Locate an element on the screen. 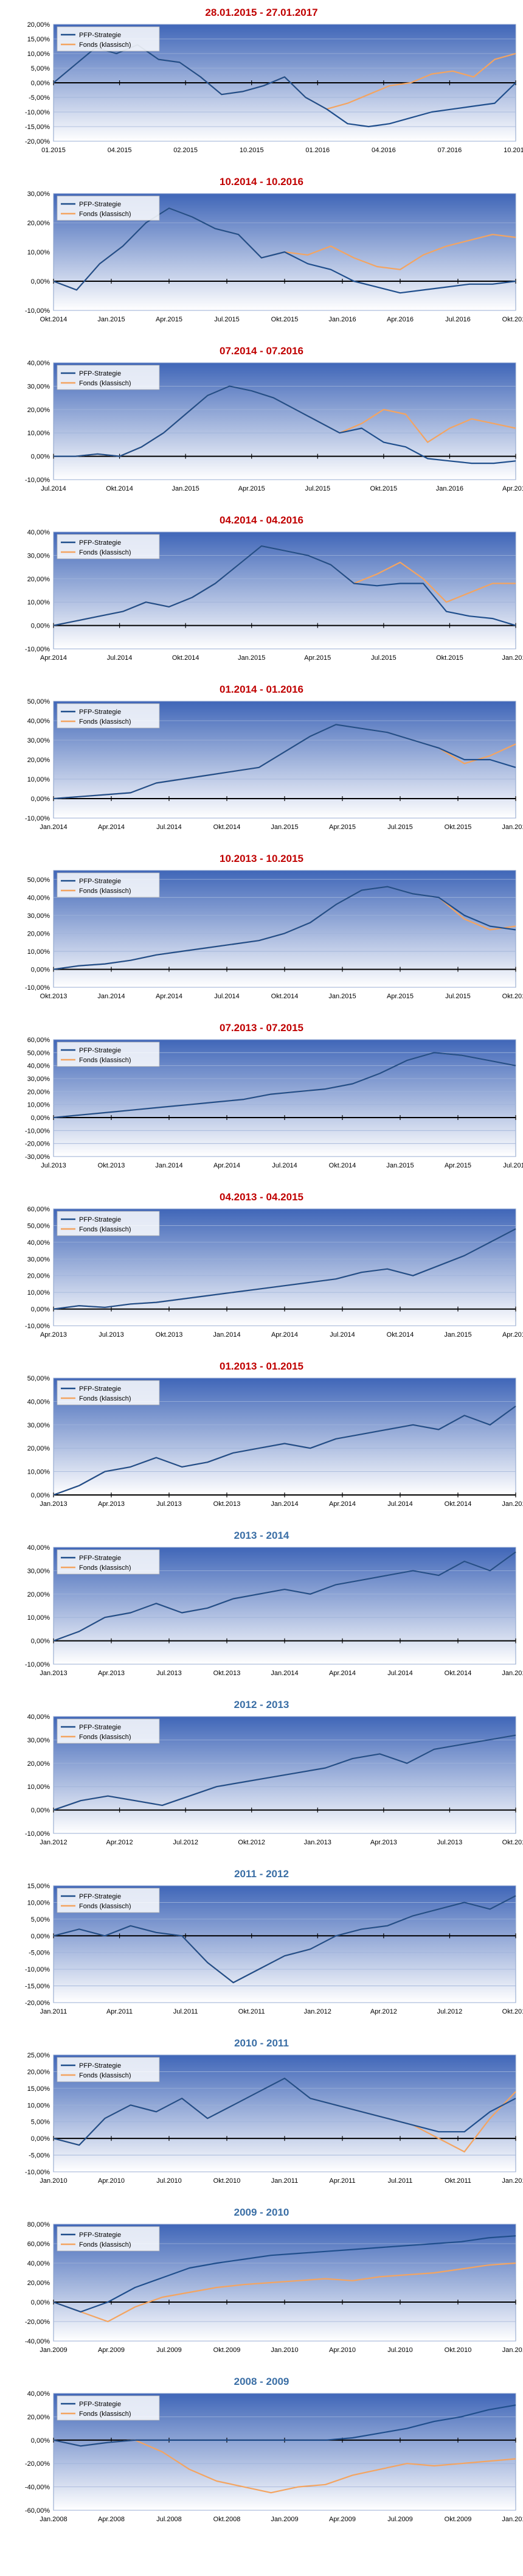 This screenshot has width=523, height=2576. x-tick-label: 10.2016 is located at coordinates (514, 150).